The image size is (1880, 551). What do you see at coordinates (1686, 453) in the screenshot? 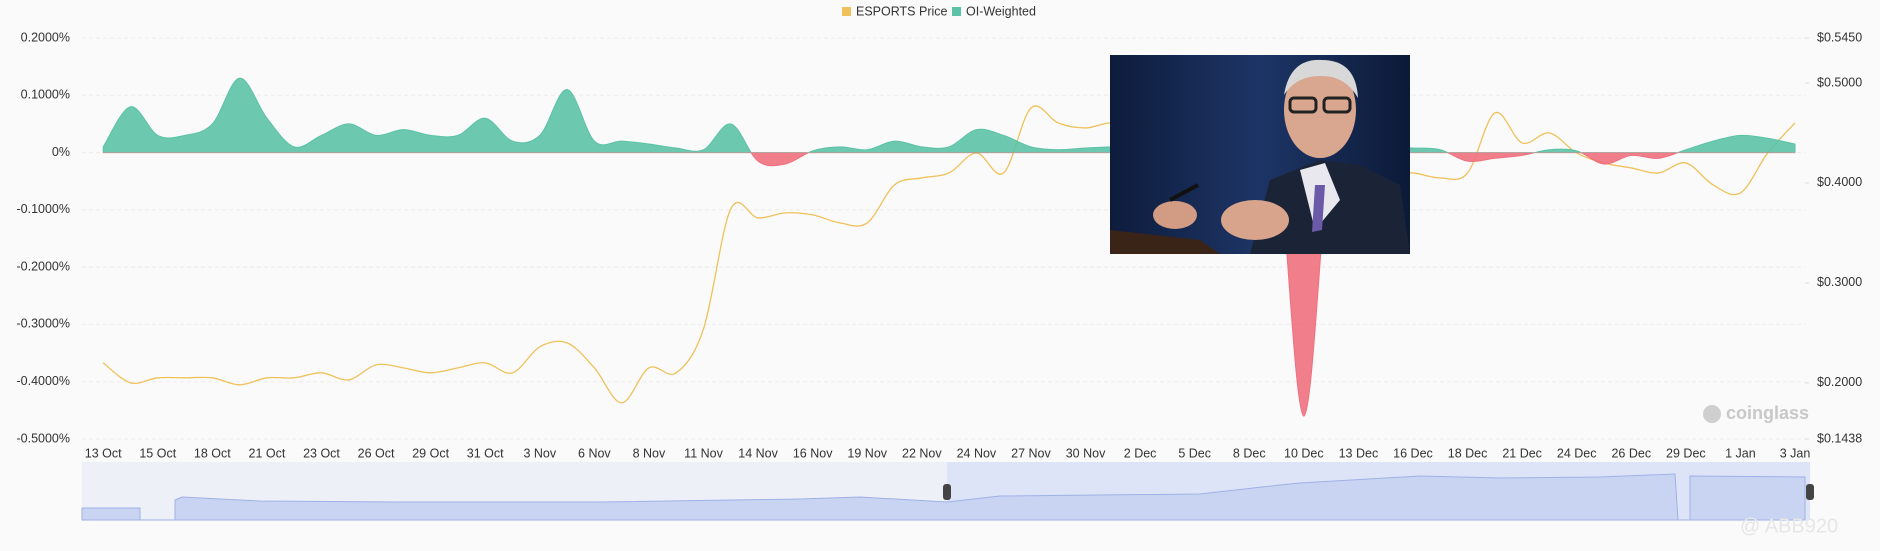
I see `x-tick-label: 29 Dec` at bounding box center [1686, 453].